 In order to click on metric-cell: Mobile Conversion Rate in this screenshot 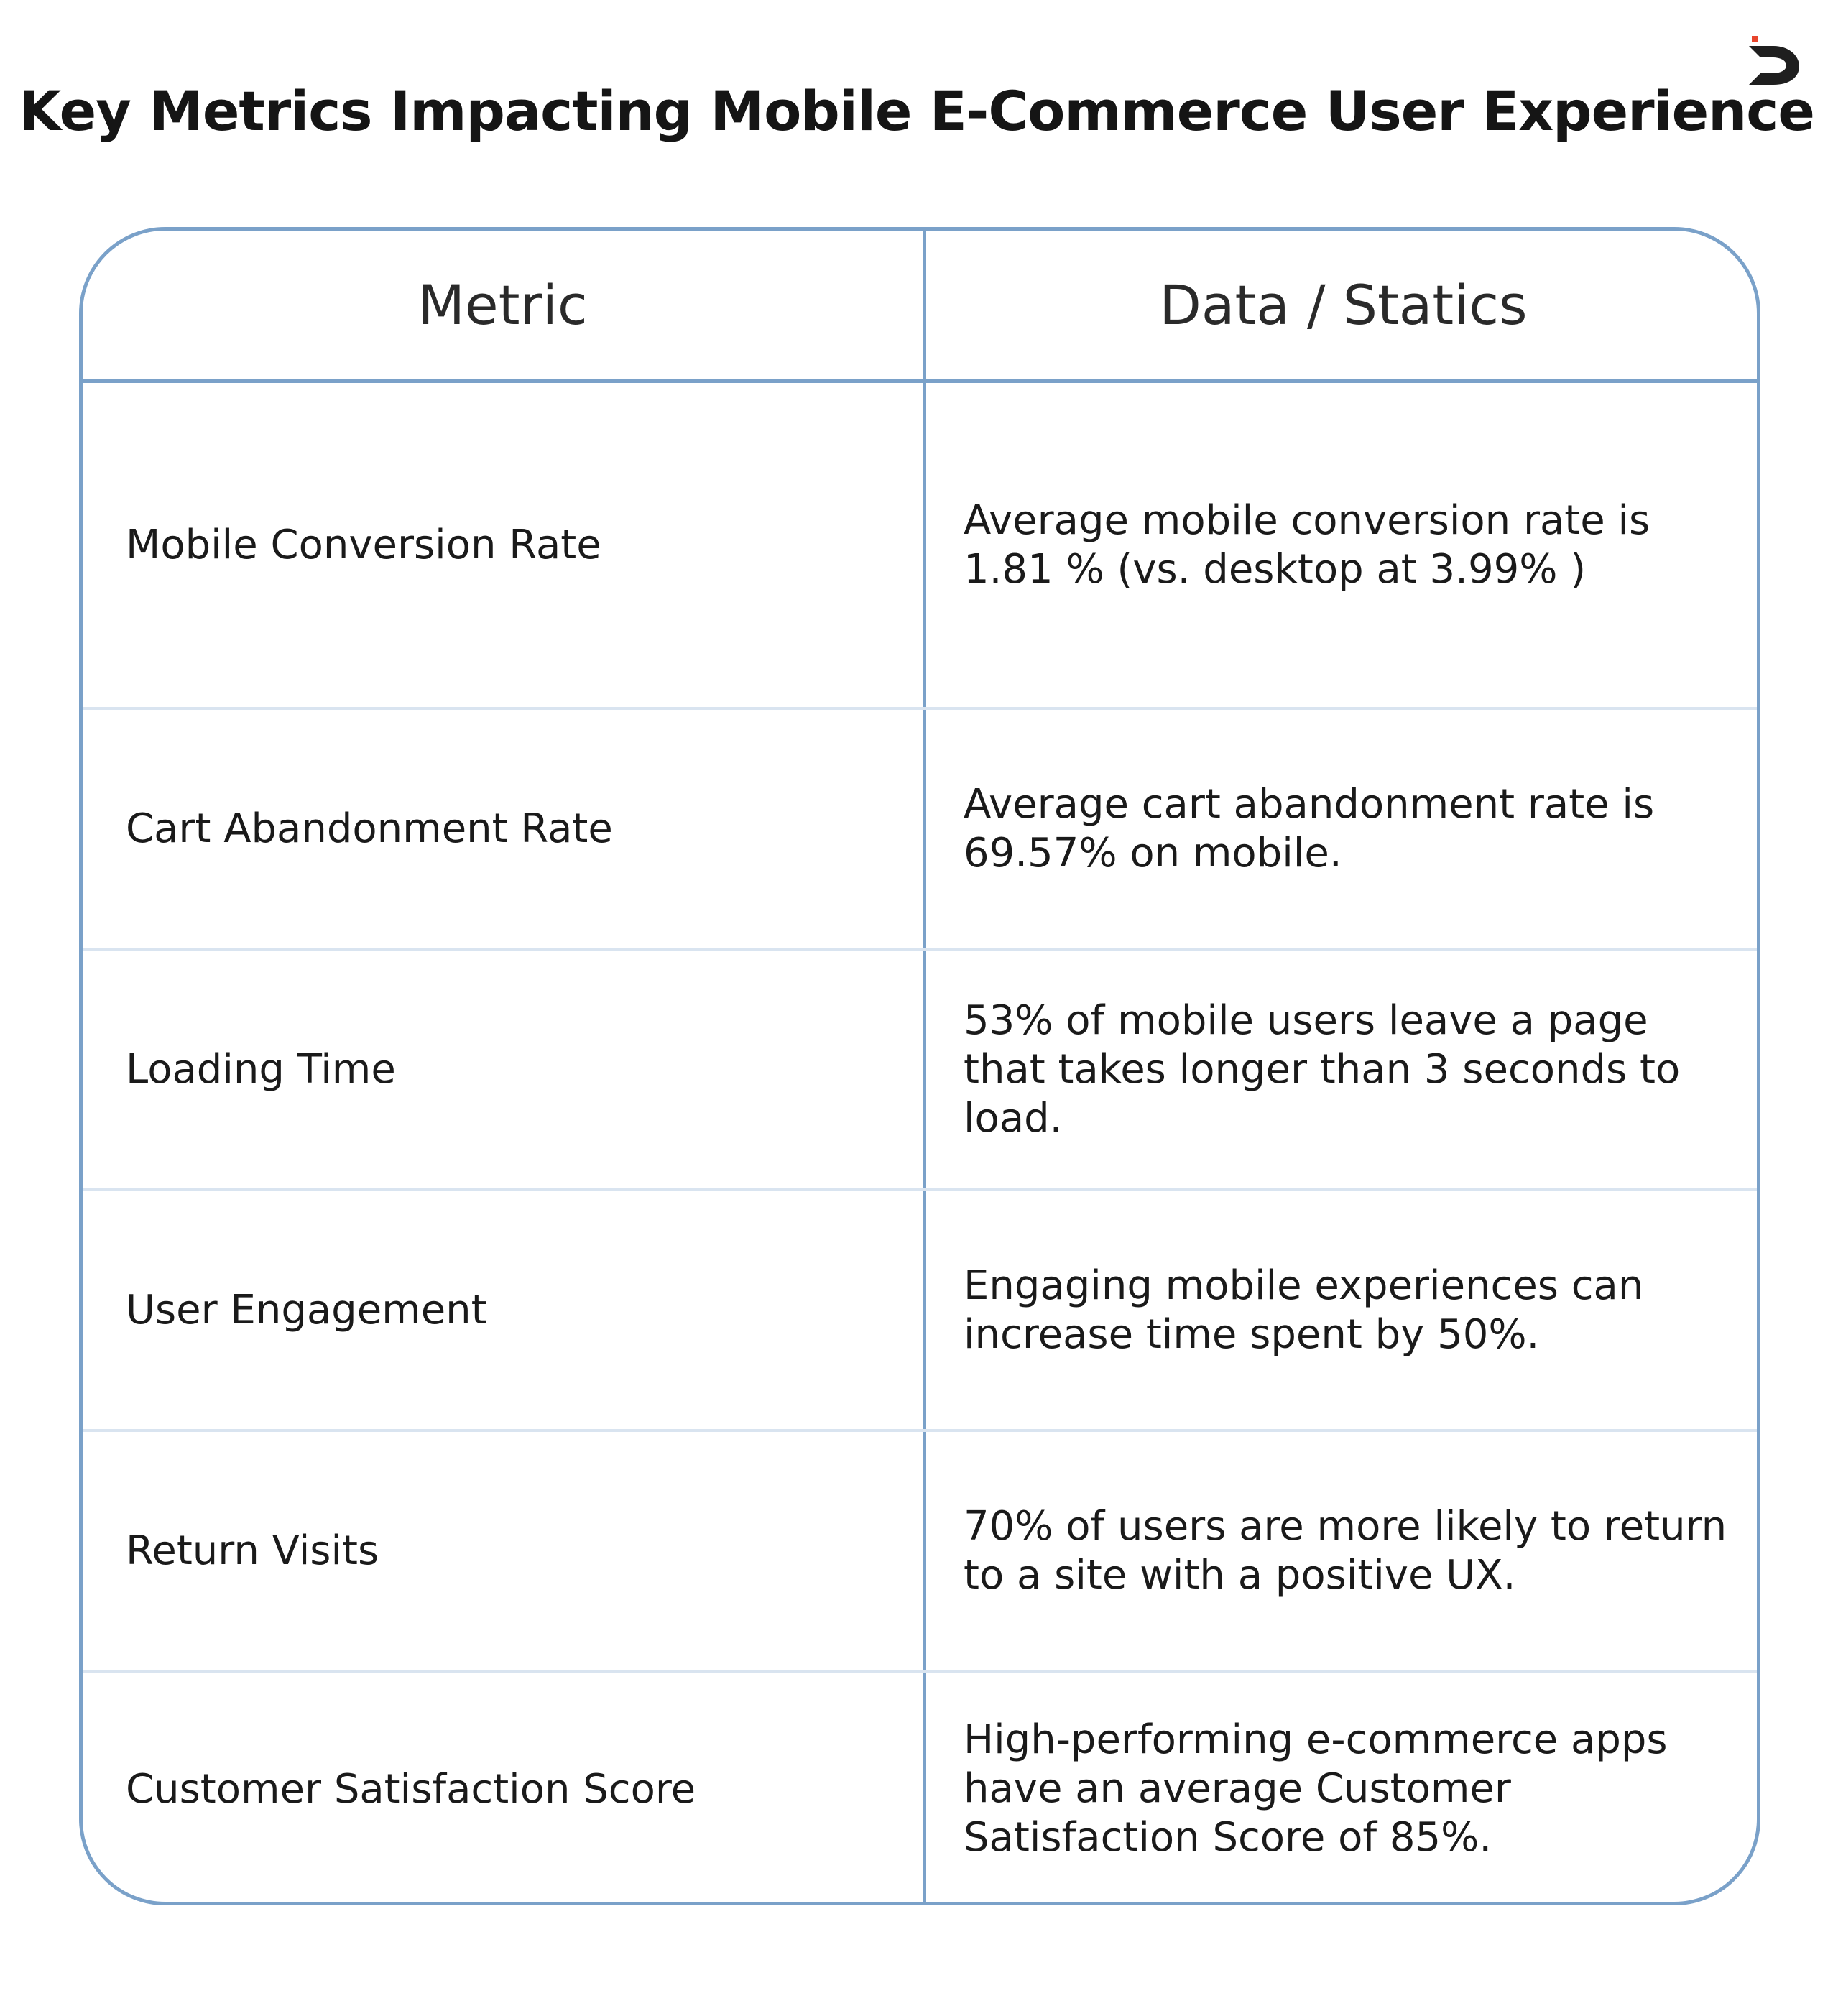, I will do `click(364, 545)`.